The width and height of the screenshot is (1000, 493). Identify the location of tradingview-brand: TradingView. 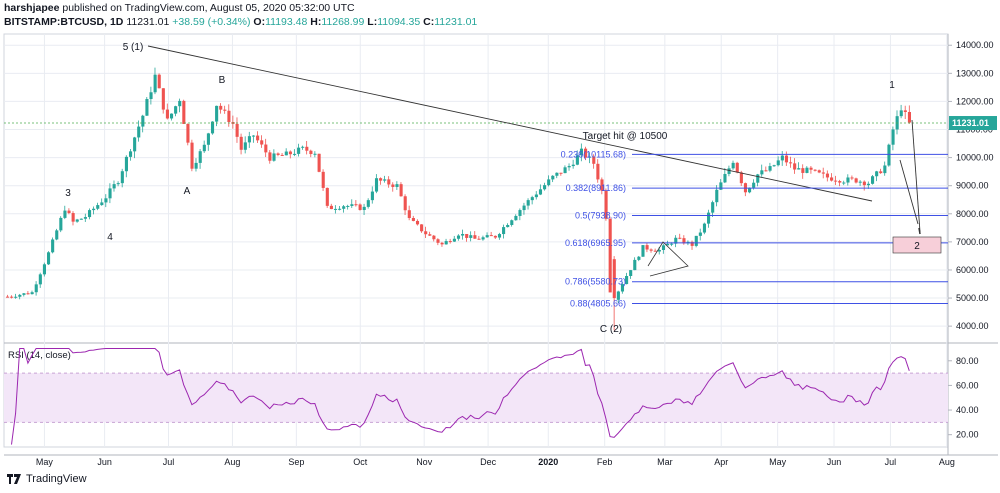
(46, 479).